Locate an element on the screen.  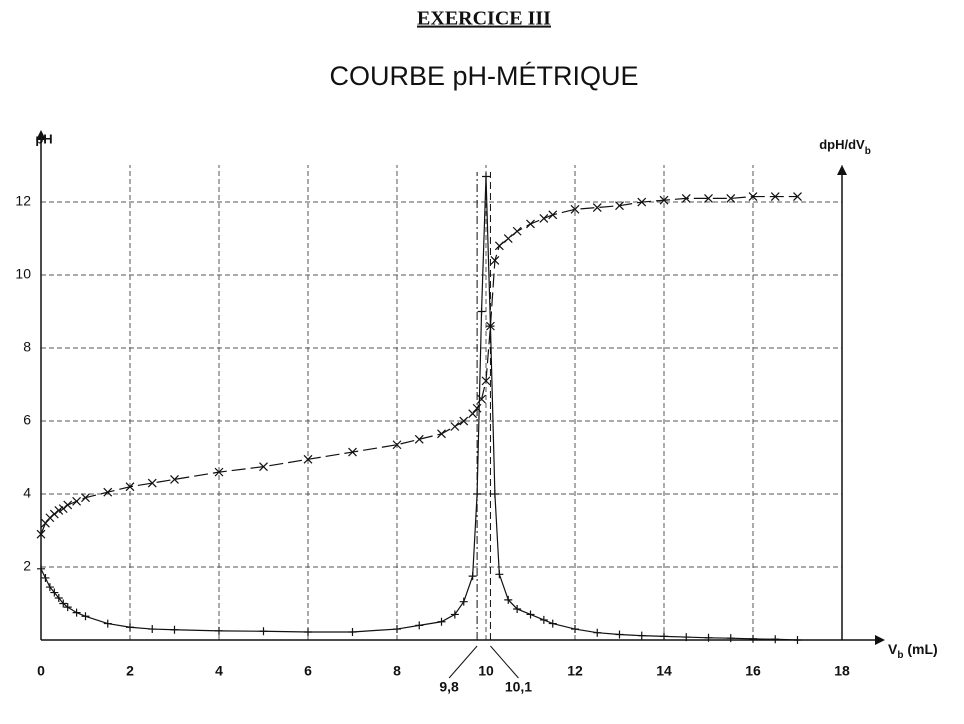
x-tick-label: 8 is located at coordinates (397, 671).